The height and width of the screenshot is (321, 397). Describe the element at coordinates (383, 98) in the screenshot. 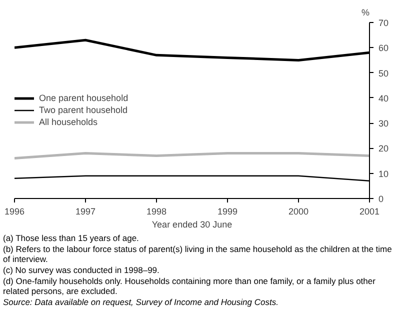

I see `y-tick-label: 40` at that location.